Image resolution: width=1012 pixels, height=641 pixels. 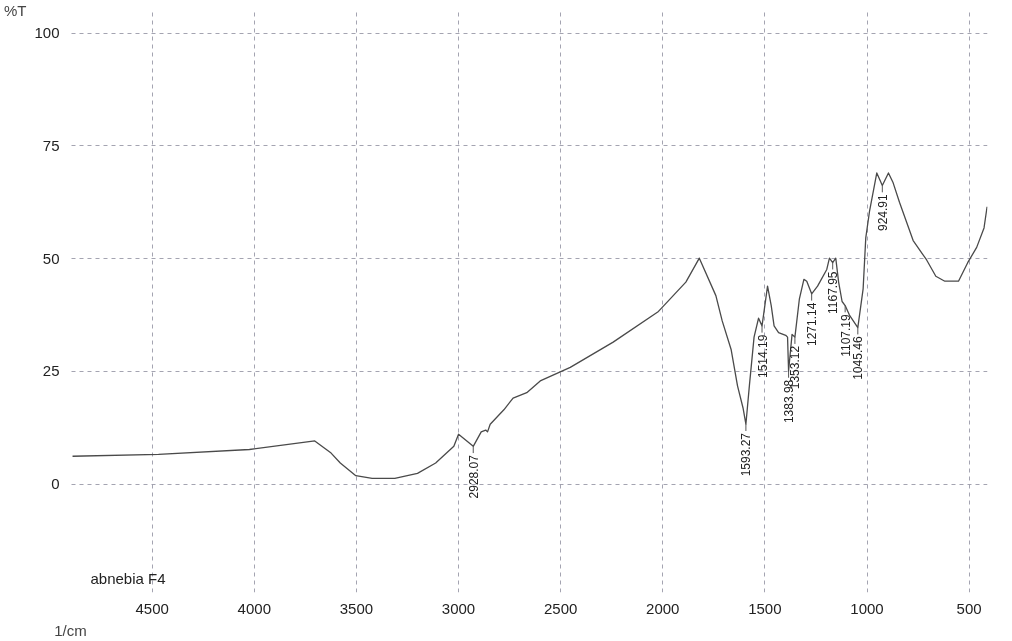 What do you see at coordinates (55, 484) in the screenshot?
I see `y-tick-label: 0` at bounding box center [55, 484].